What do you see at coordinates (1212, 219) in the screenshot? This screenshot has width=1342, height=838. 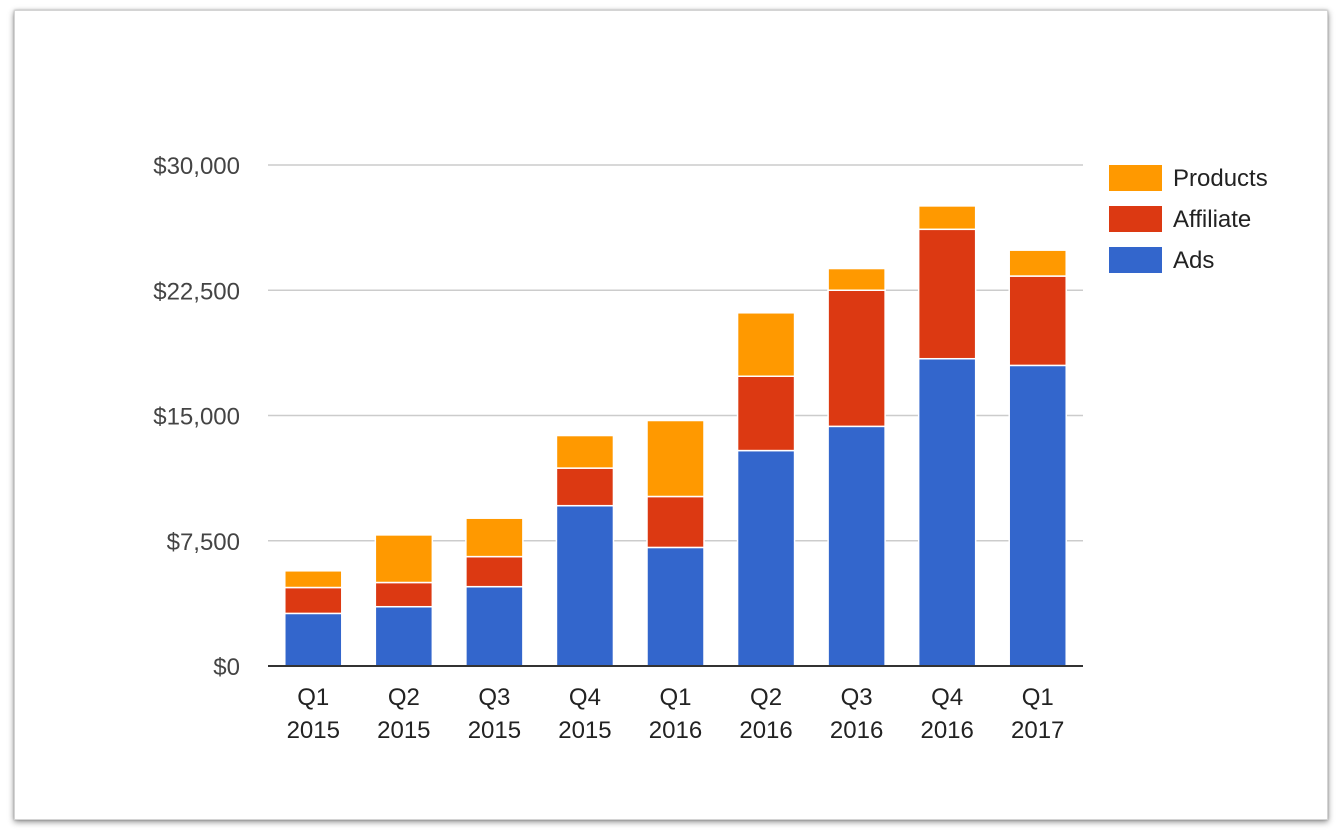 I see `legend-label-affiliate: Affiliate` at bounding box center [1212, 219].